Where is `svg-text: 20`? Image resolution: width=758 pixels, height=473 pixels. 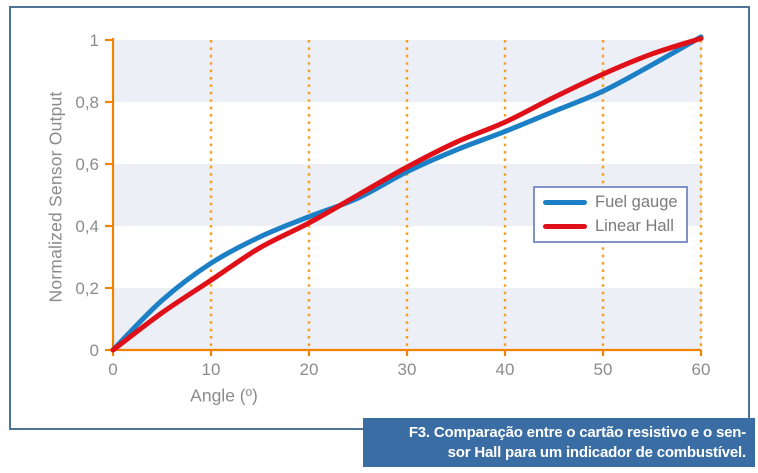 svg-text: 20 is located at coordinates (309, 369).